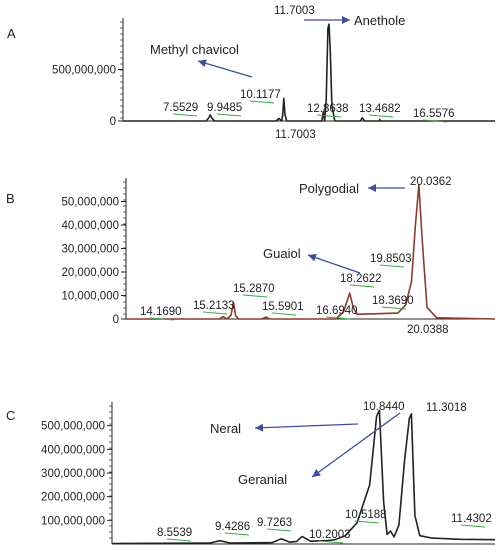 The height and width of the screenshot is (550, 502). Describe the element at coordinates (214, 306) in the screenshot. I see `peak-label: 15.2133` at that location.